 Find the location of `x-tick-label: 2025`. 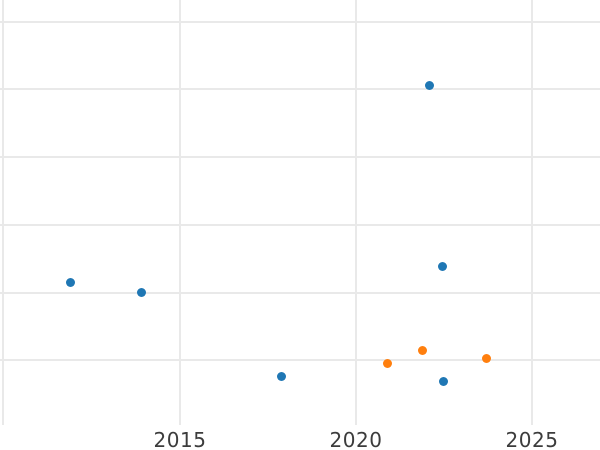

x-tick-label: 2025 is located at coordinates (532, 439).